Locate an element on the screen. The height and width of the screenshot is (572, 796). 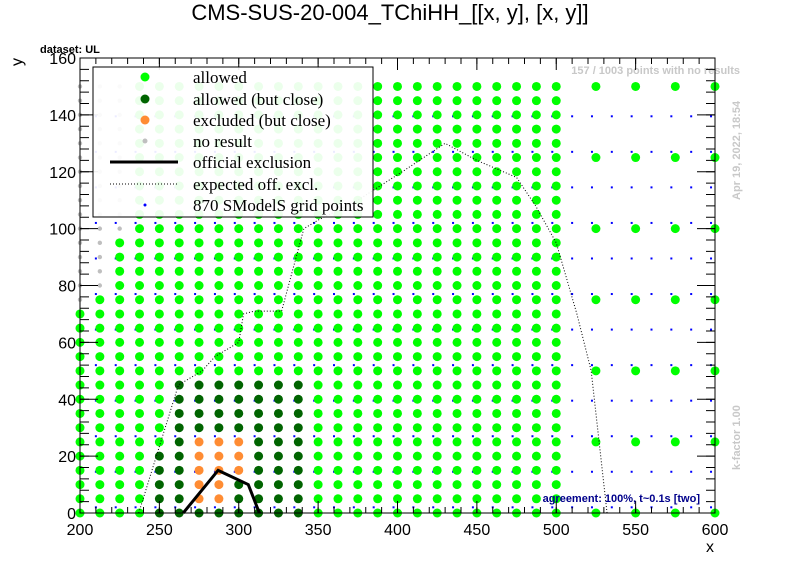
x-tick-label: 250 is located at coordinates (159, 530).